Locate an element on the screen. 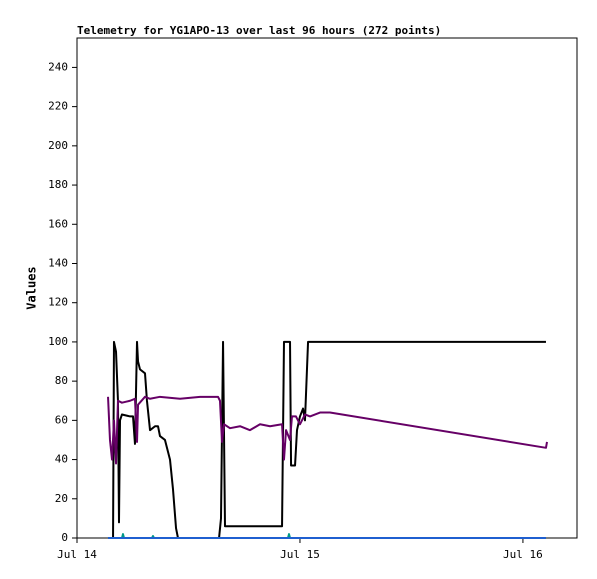  y-tick-label: 200 is located at coordinates (58, 145).